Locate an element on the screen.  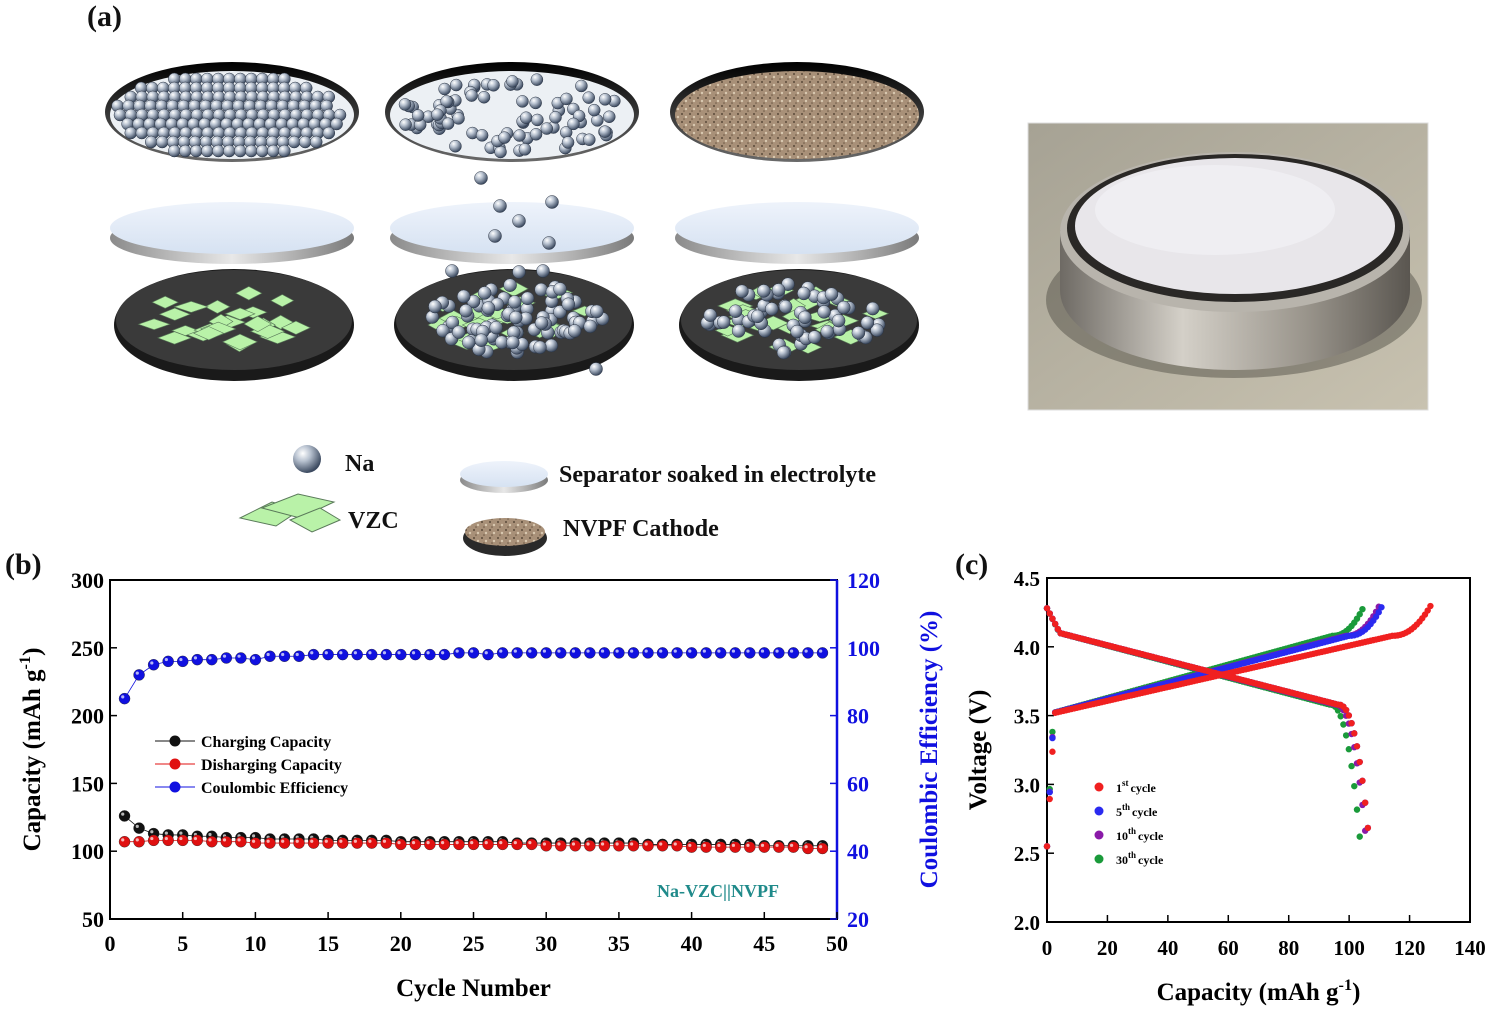
panel-label-a: (a) is located at coordinates (104, 16).